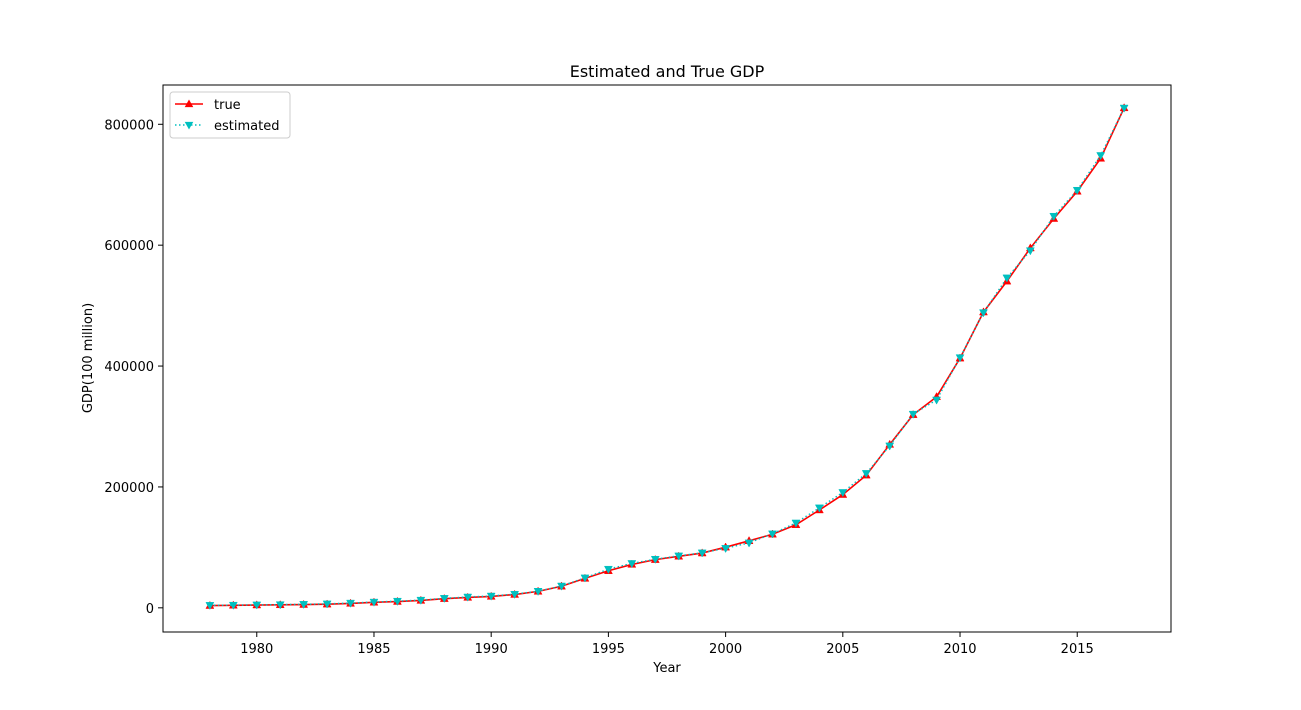 The width and height of the screenshot is (1301, 710). Describe the element at coordinates (129, 125) in the screenshot. I see `y-tick-label: 800000` at that location.